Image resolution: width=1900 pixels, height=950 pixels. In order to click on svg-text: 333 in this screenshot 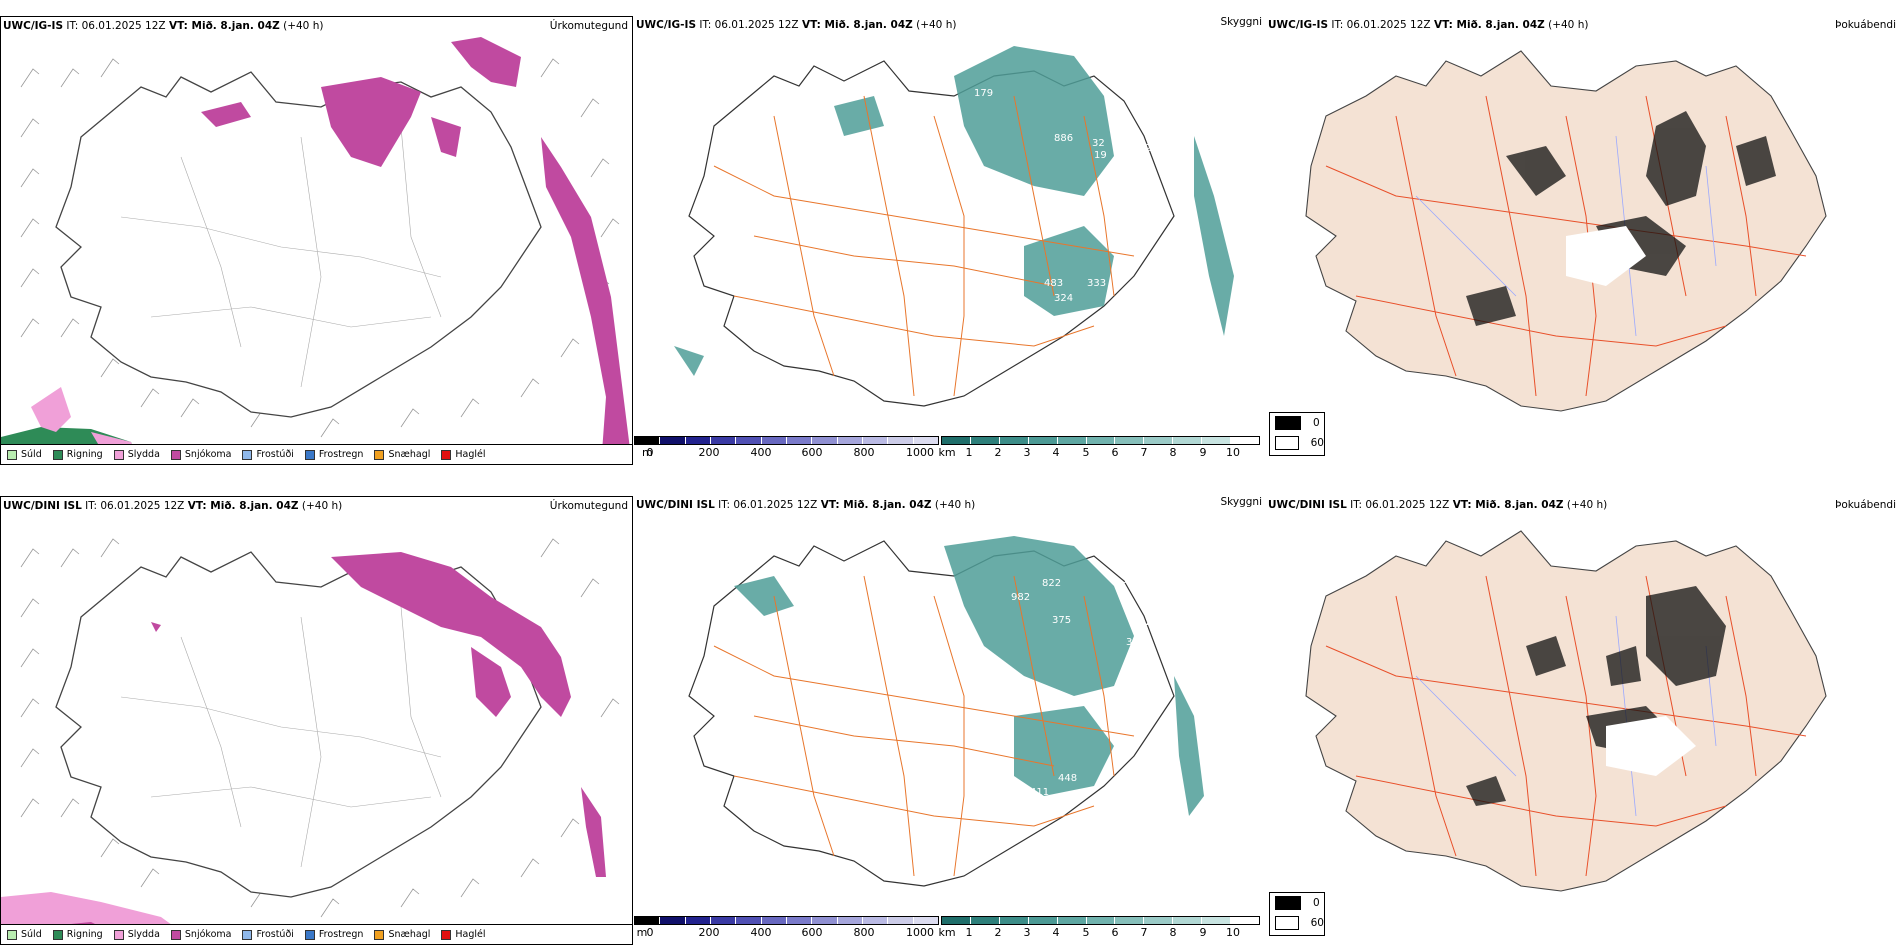, I will do `click(1096, 283)`.